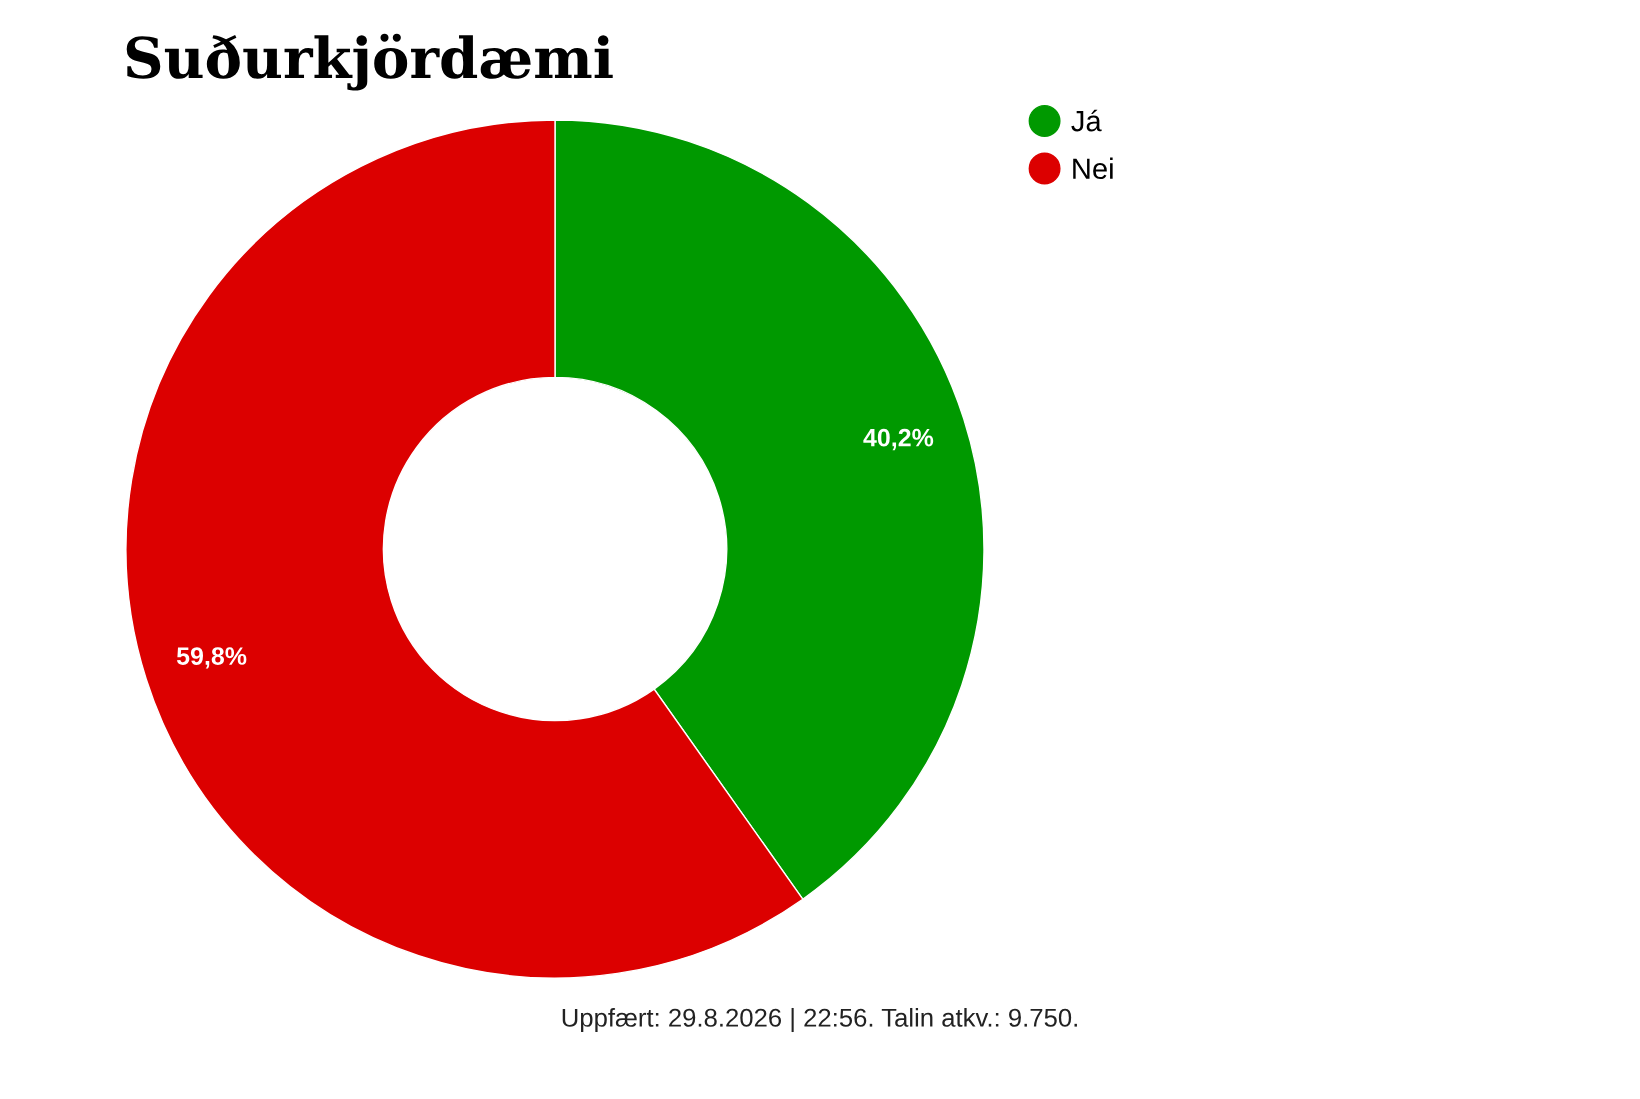 The width and height of the screenshot is (1640, 1099). What do you see at coordinates (898, 439) in the screenshot?
I see `data-label: 40,2%` at bounding box center [898, 439].